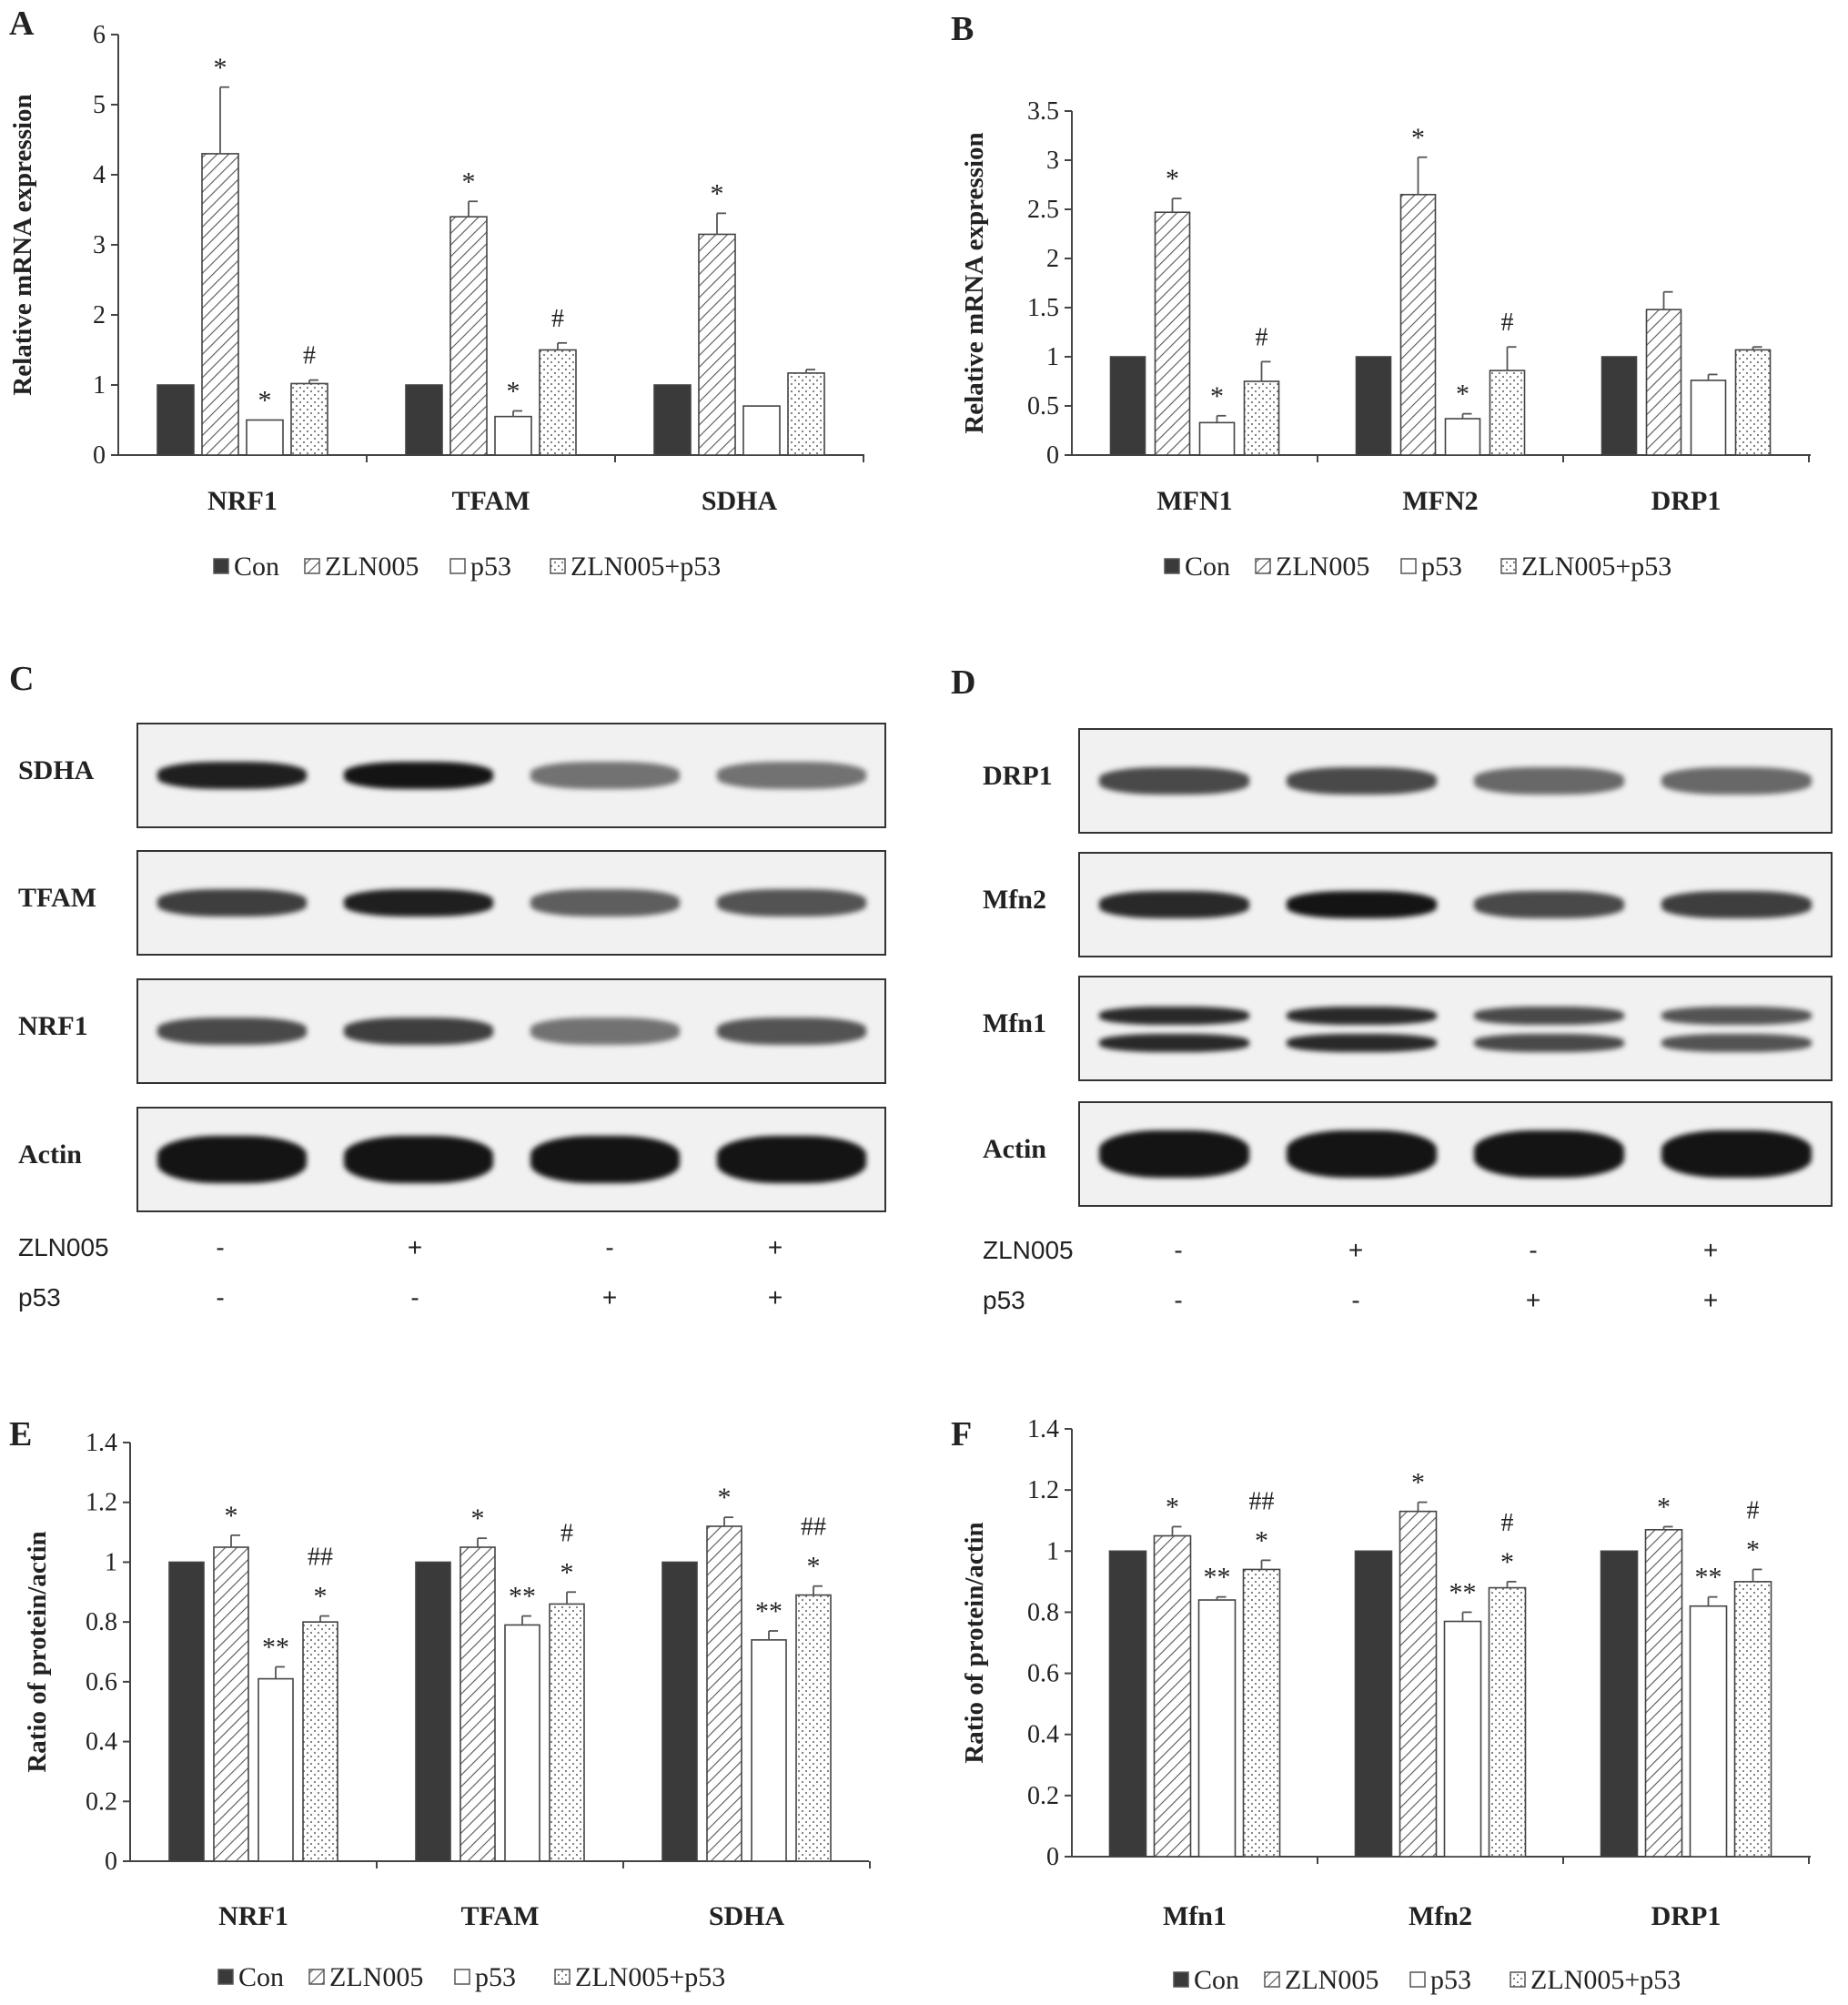 This screenshot has height=2005, width=1848. I want to click on treatment-label: ZLN005, so click(1028, 1250).